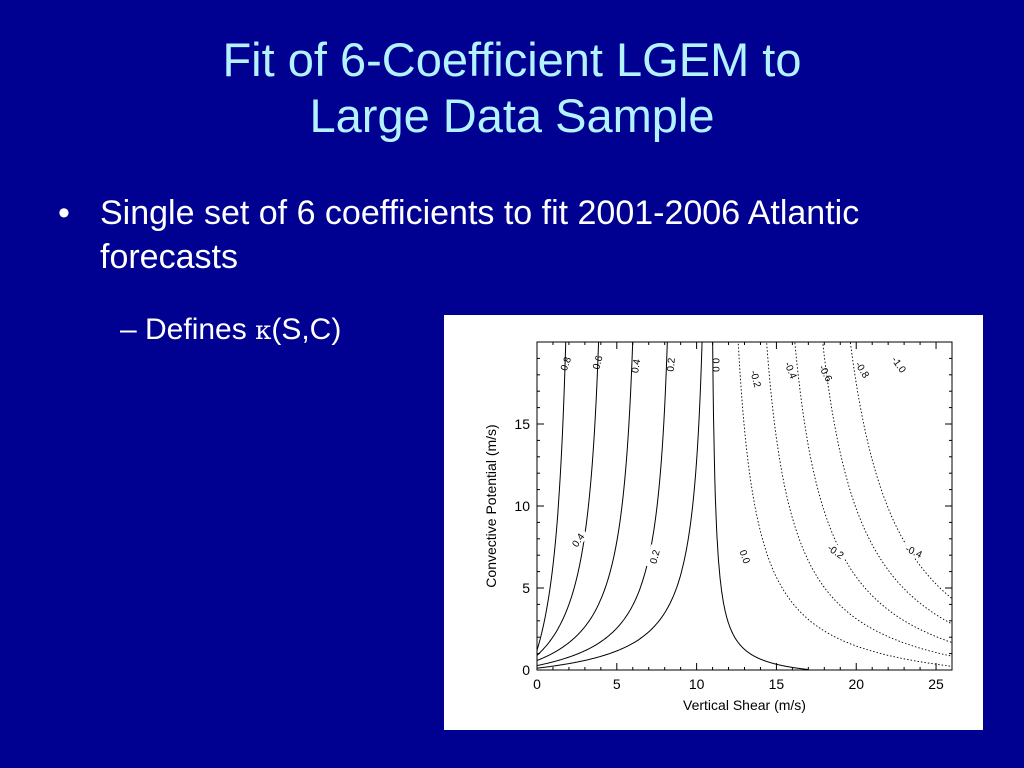 The width and height of the screenshot is (1024, 768). What do you see at coordinates (188, 329) in the screenshot?
I see `sub-bullet-prefix: – Defines` at bounding box center [188, 329].